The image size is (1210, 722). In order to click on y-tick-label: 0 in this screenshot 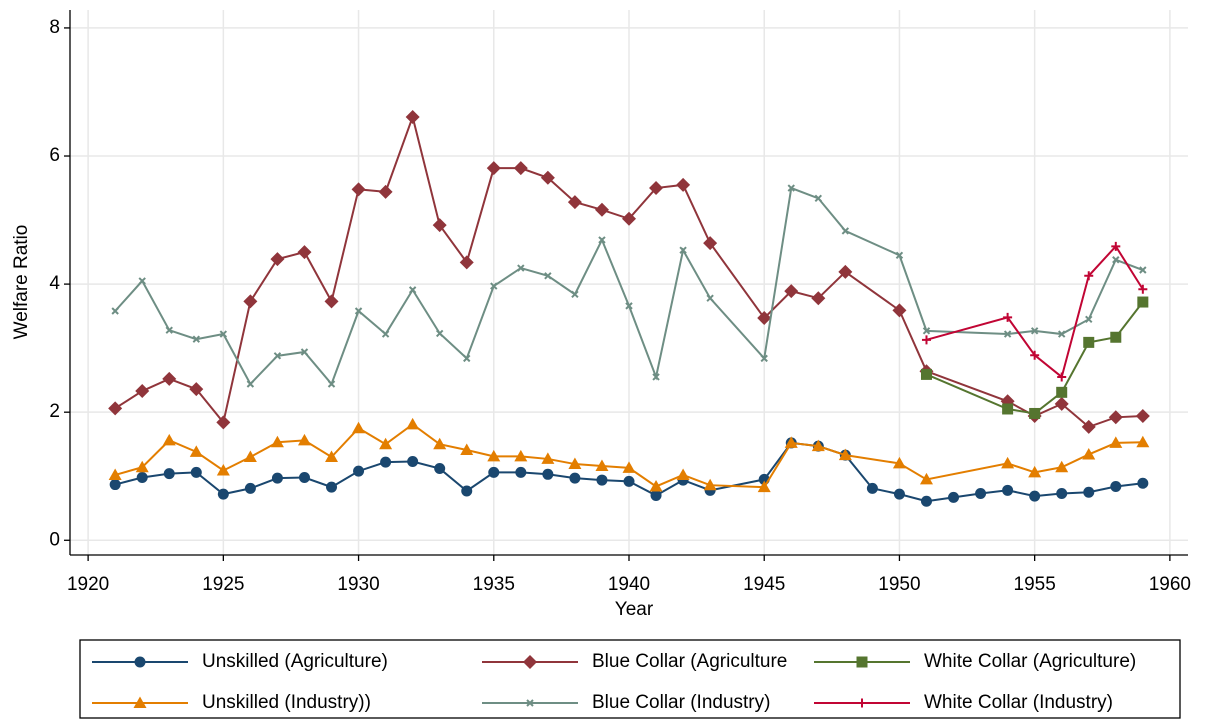, I will do `click(54, 539)`.